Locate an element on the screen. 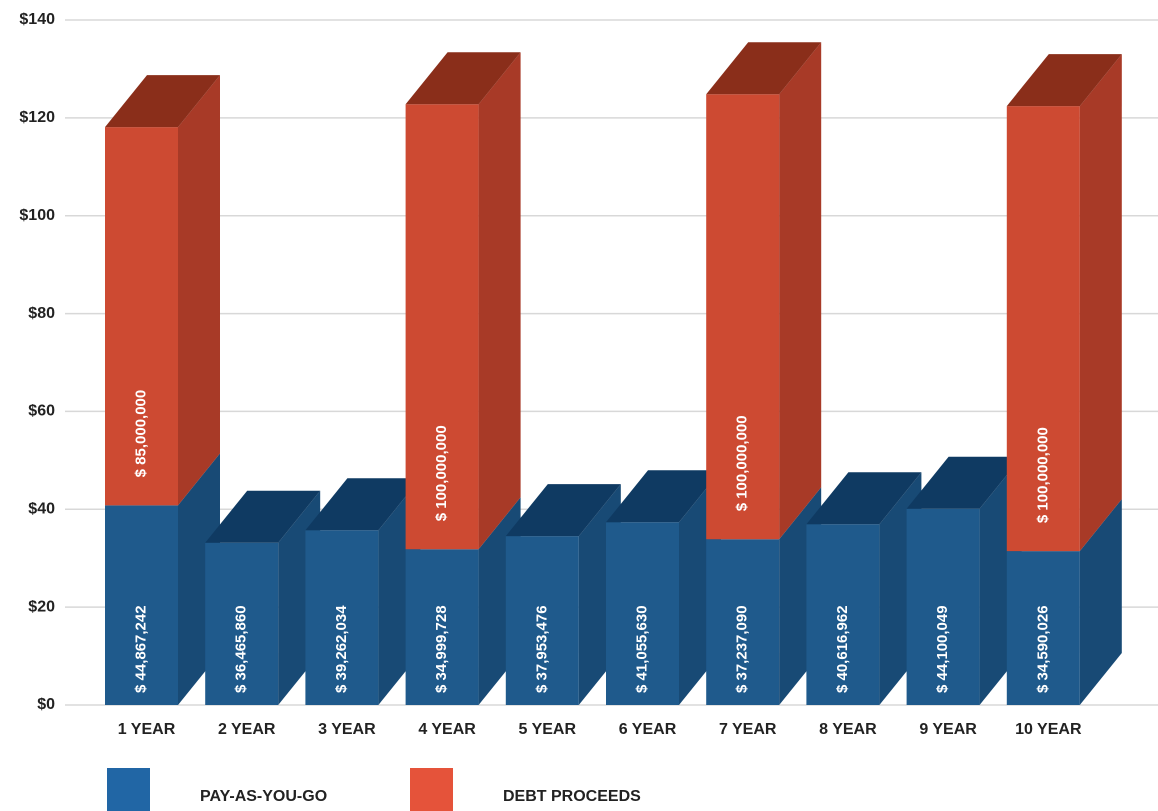 The width and height of the screenshot is (1158, 811). x-tick-label: 6 YEAR is located at coordinates (648, 729).